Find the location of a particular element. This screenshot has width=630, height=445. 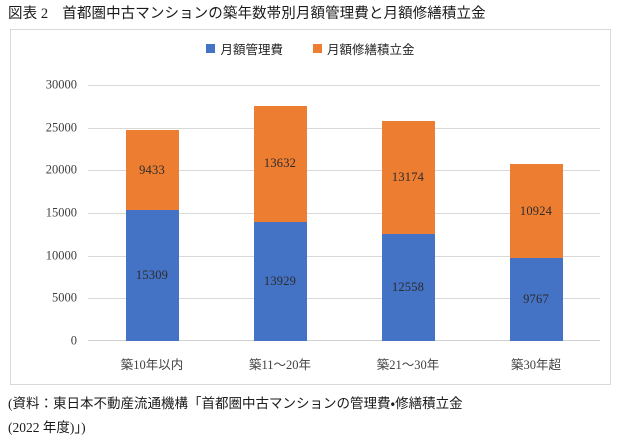

y-axis-tick-label: 0 is located at coordinates (73, 340).